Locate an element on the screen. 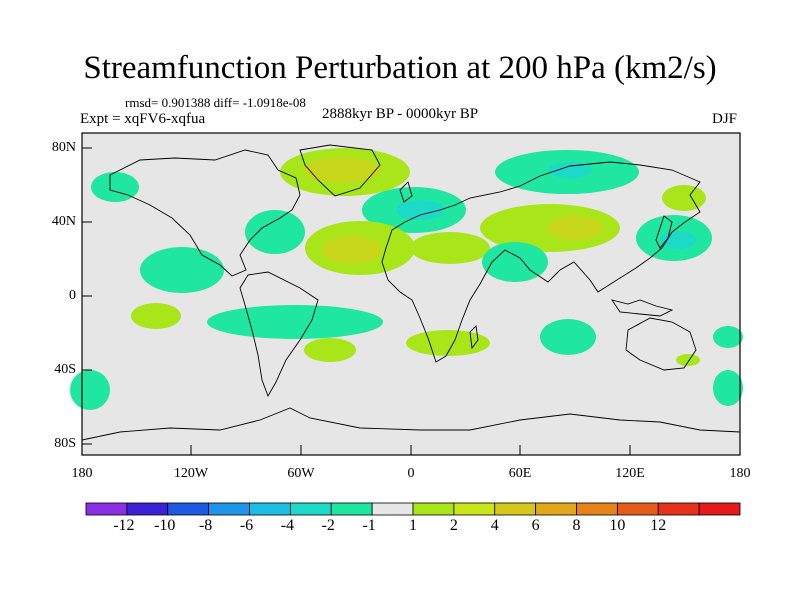 The width and height of the screenshot is (800, 600). lat-label-40n: 40N is located at coordinates (63, 221).